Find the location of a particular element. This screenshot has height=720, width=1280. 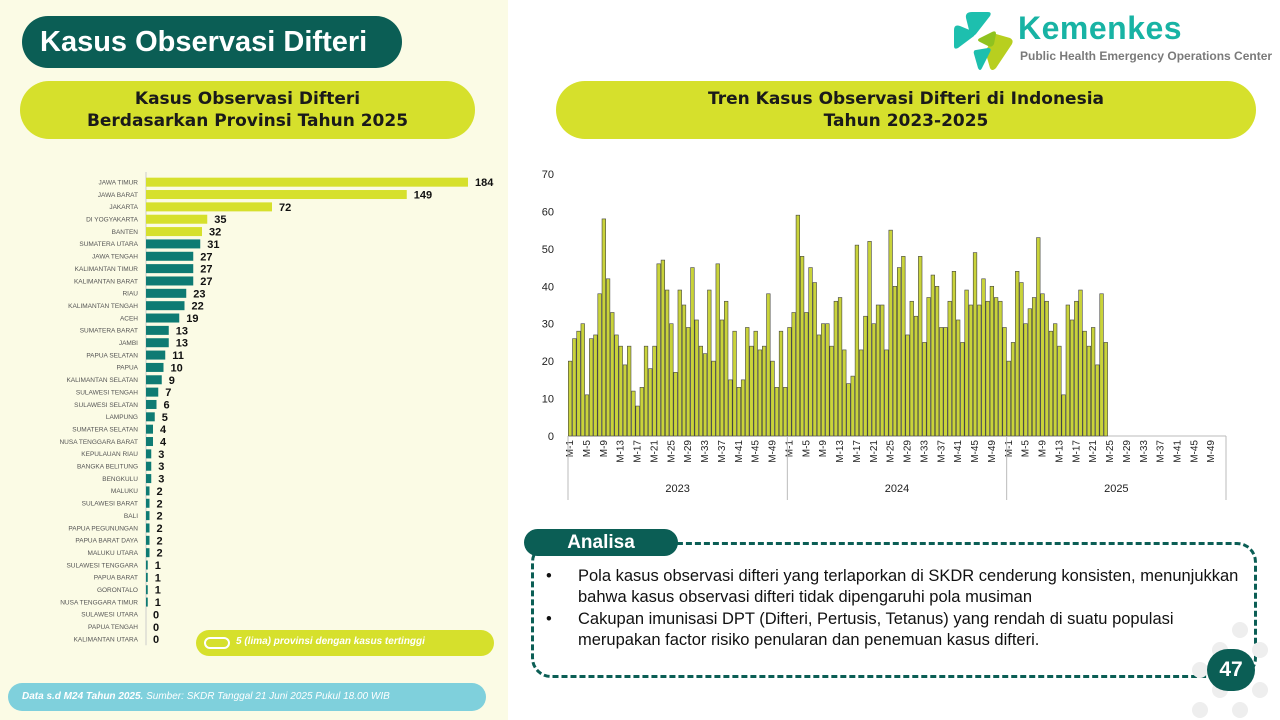

year-group-label: 2024 is located at coordinates (897, 489).